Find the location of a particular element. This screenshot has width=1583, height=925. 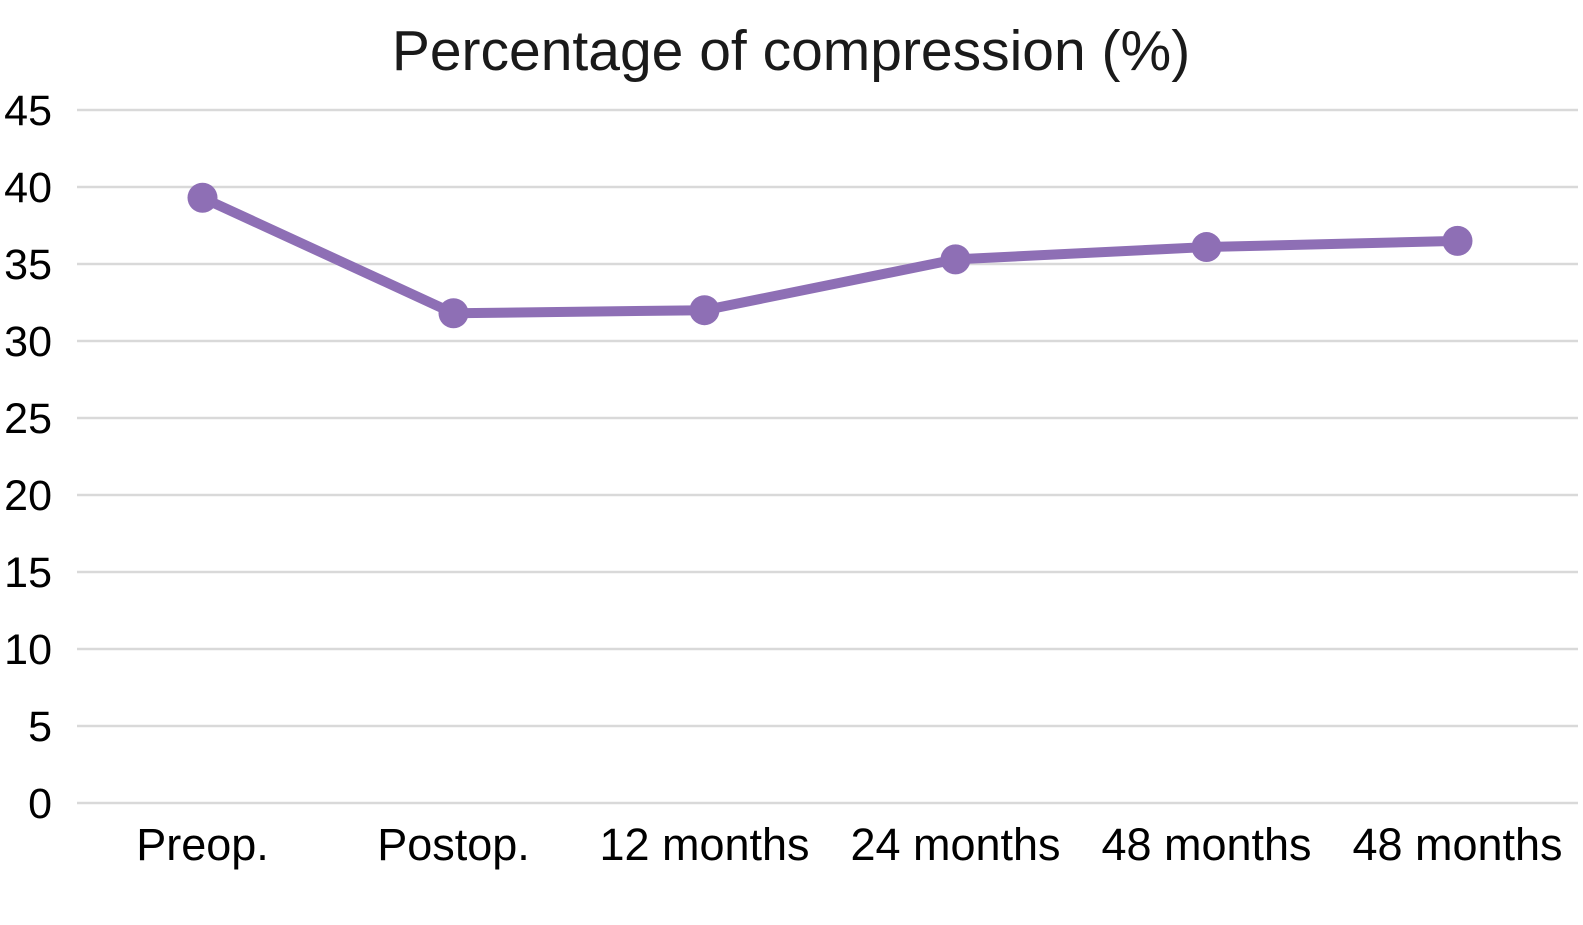

y-tick-label: 5 is located at coordinates (40, 727).